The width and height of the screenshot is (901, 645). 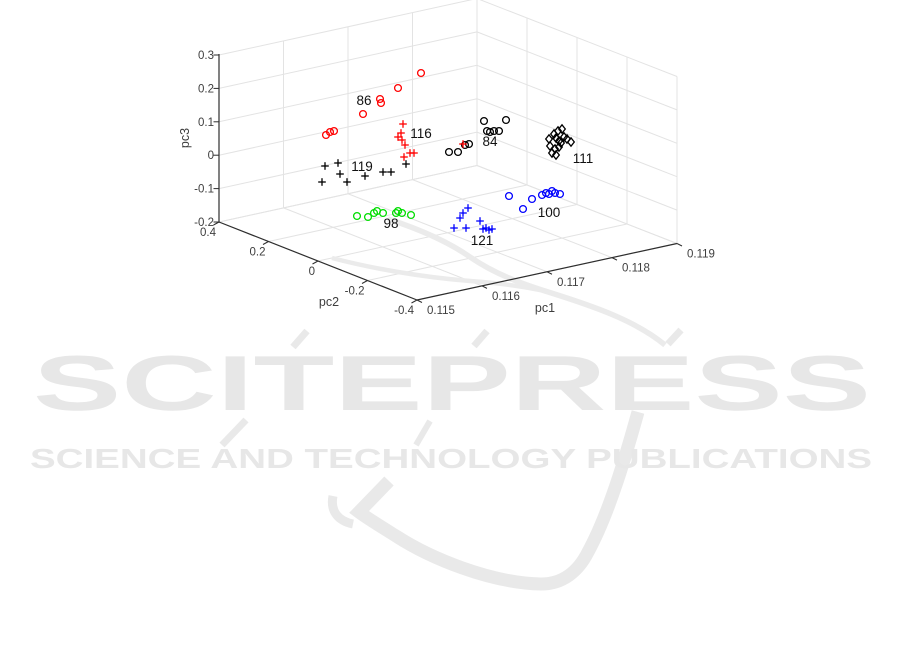 I want to click on cluster-label-100: 100, so click(x=549, y=212).